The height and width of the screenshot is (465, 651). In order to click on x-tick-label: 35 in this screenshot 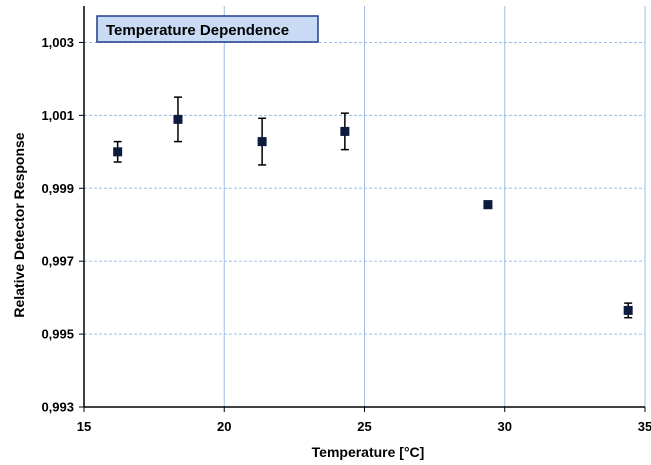, I will do `click(644, 426)`.